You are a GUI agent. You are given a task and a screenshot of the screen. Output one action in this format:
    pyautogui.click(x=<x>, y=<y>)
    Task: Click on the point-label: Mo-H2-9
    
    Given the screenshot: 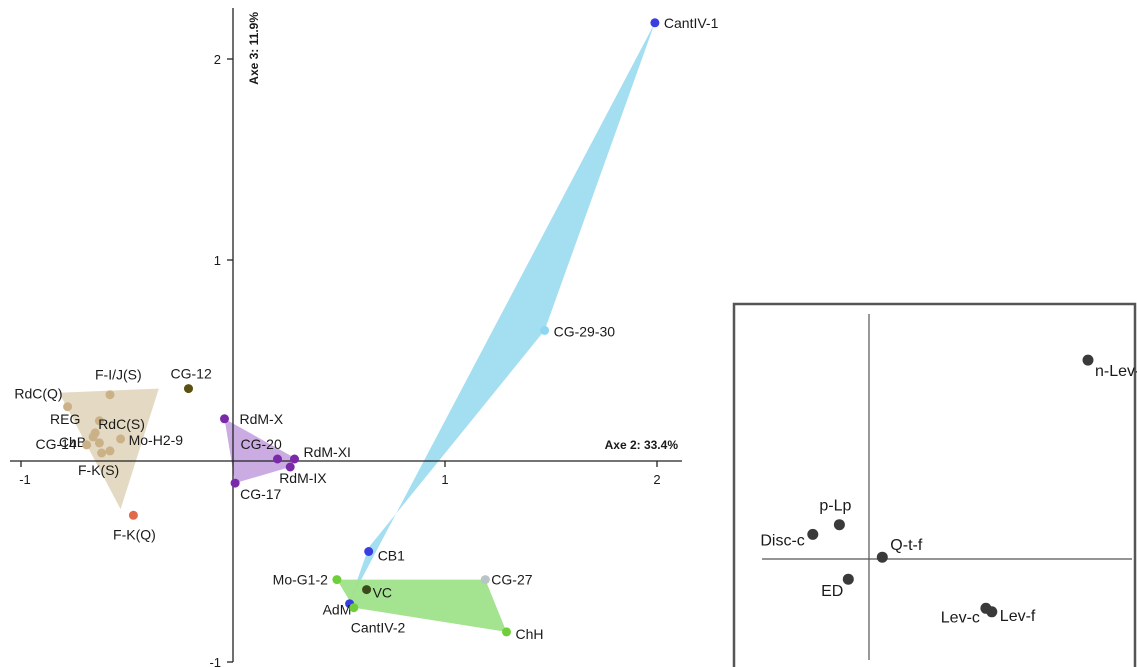 What is the action you would take?
    pyautogui.click(x=156, y=440)
    